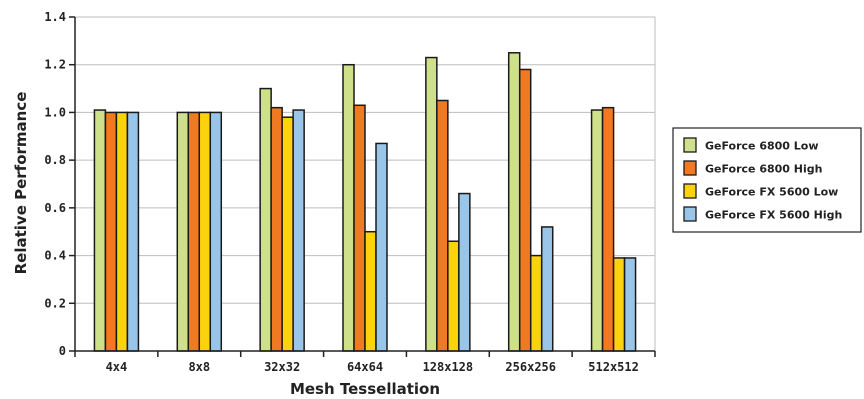 The height and width of the screenshot is (399, 864). Describe the element at coordinates (55, 17) in the screenshot. I see `y-tick-label: 1.4` at that location.